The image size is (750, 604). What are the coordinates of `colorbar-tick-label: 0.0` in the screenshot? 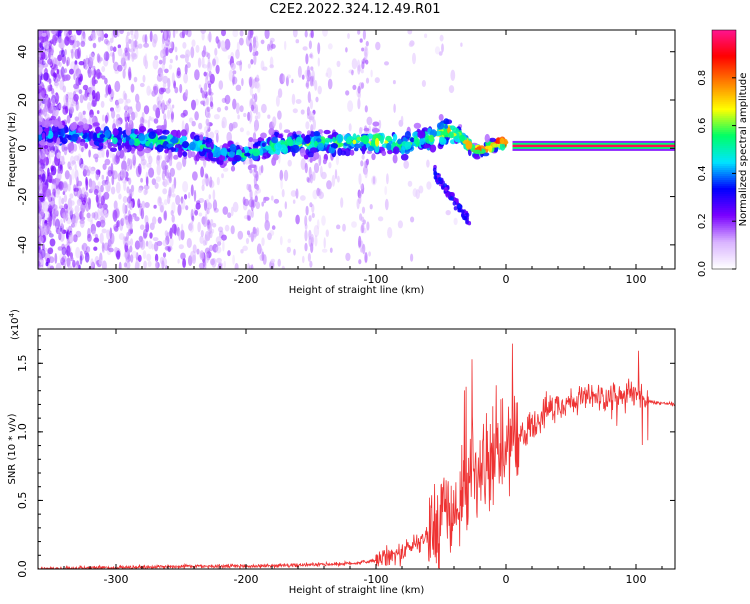 It's located at (702, 269).